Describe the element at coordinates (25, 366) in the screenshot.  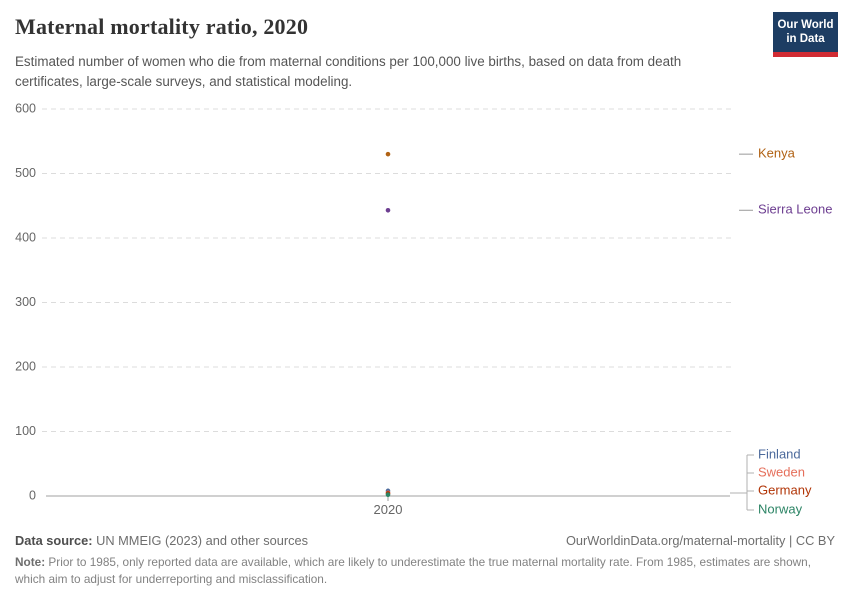
I see `y-tick-label-200: 200` at that location.